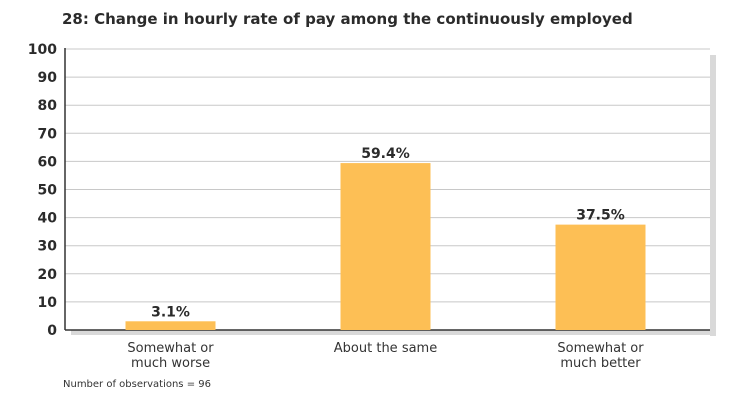 The image size is (737, 408). I want to click on x-category-label: much worse, so click(170, 363).